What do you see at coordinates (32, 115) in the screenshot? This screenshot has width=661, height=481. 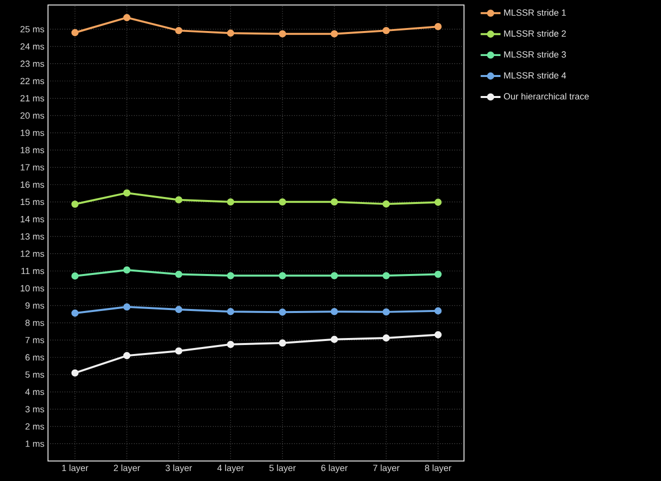 I see `y-tick-label: 20 ms` at bounding box center [32, 115].